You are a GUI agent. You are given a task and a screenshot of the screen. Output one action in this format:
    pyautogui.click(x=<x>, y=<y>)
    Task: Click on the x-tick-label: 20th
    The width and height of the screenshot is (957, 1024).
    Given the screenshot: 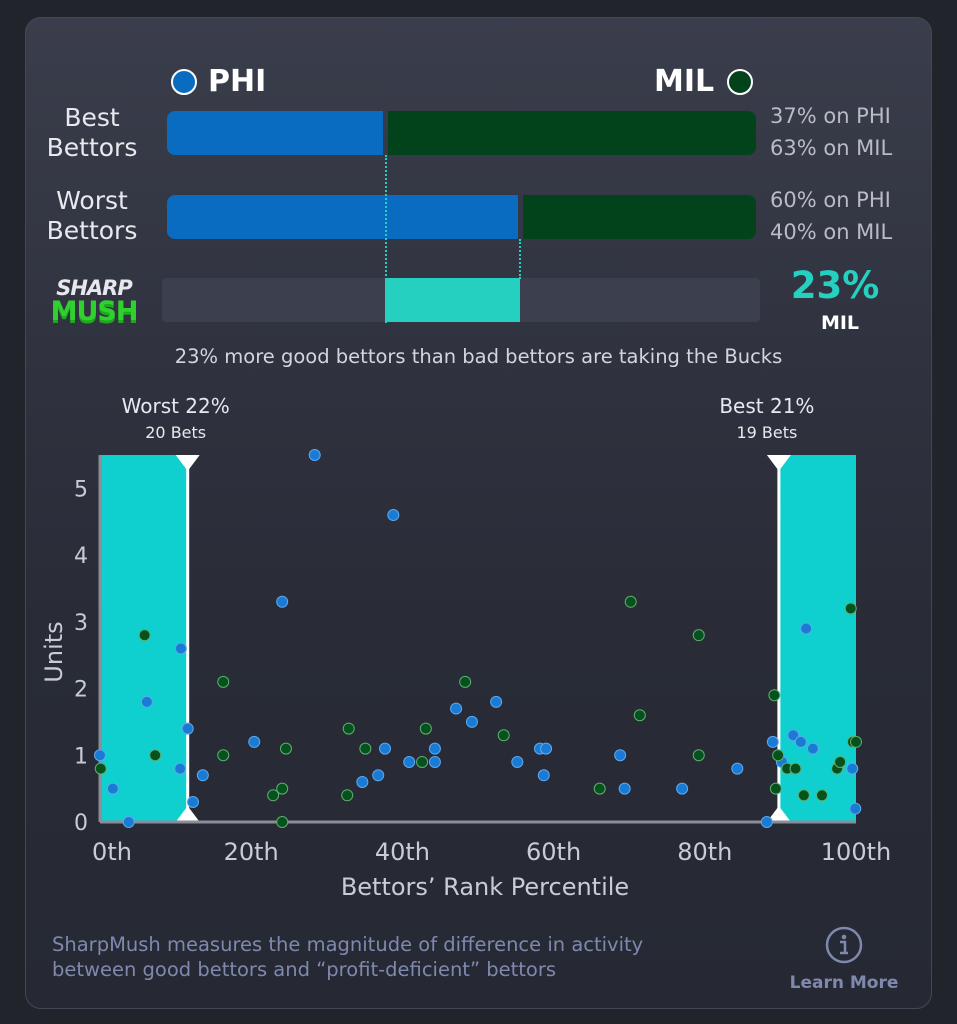 What is the action you would take?
    pyautogui.click(x=251, y=852)
    